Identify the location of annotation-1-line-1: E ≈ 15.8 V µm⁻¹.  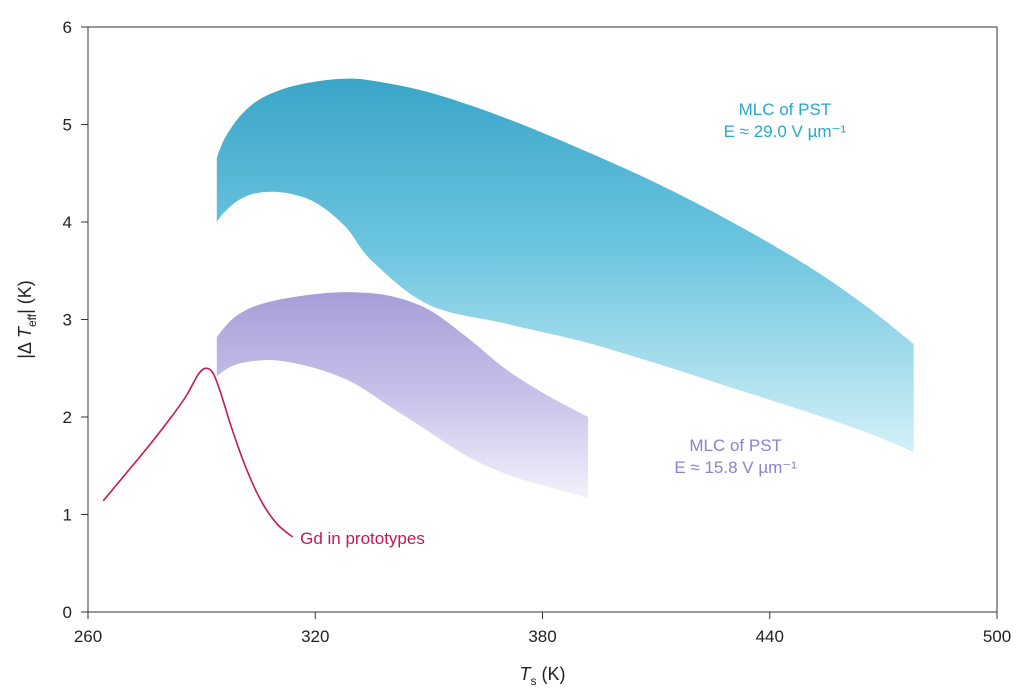
(735, 467).